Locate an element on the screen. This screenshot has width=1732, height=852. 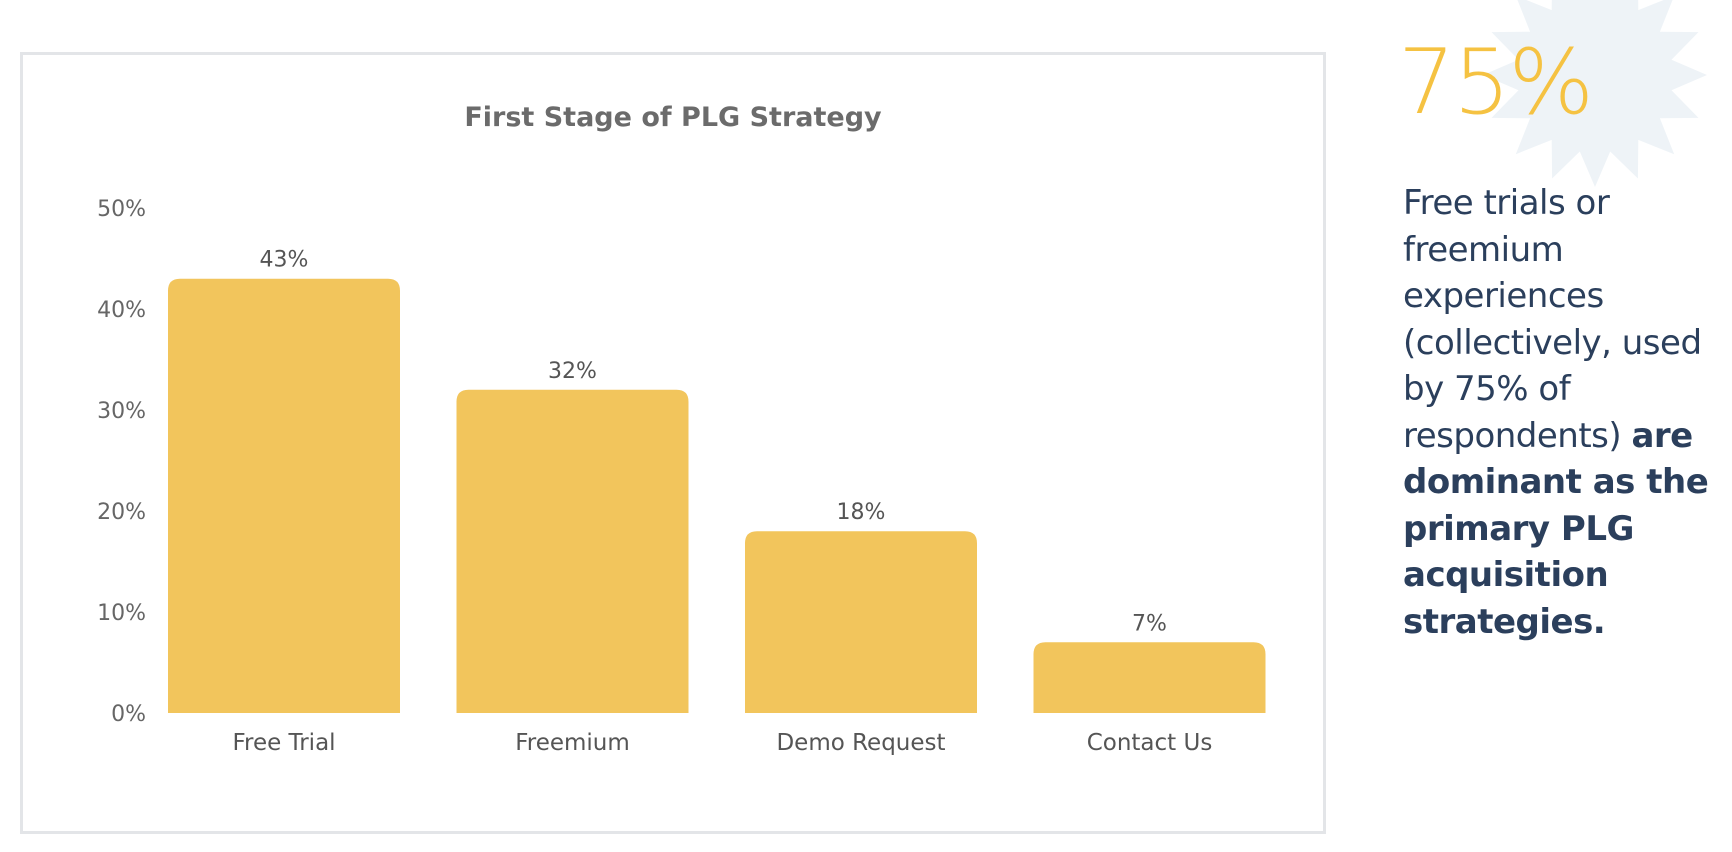
bar-demo-request is located at coordinates (861, 622).